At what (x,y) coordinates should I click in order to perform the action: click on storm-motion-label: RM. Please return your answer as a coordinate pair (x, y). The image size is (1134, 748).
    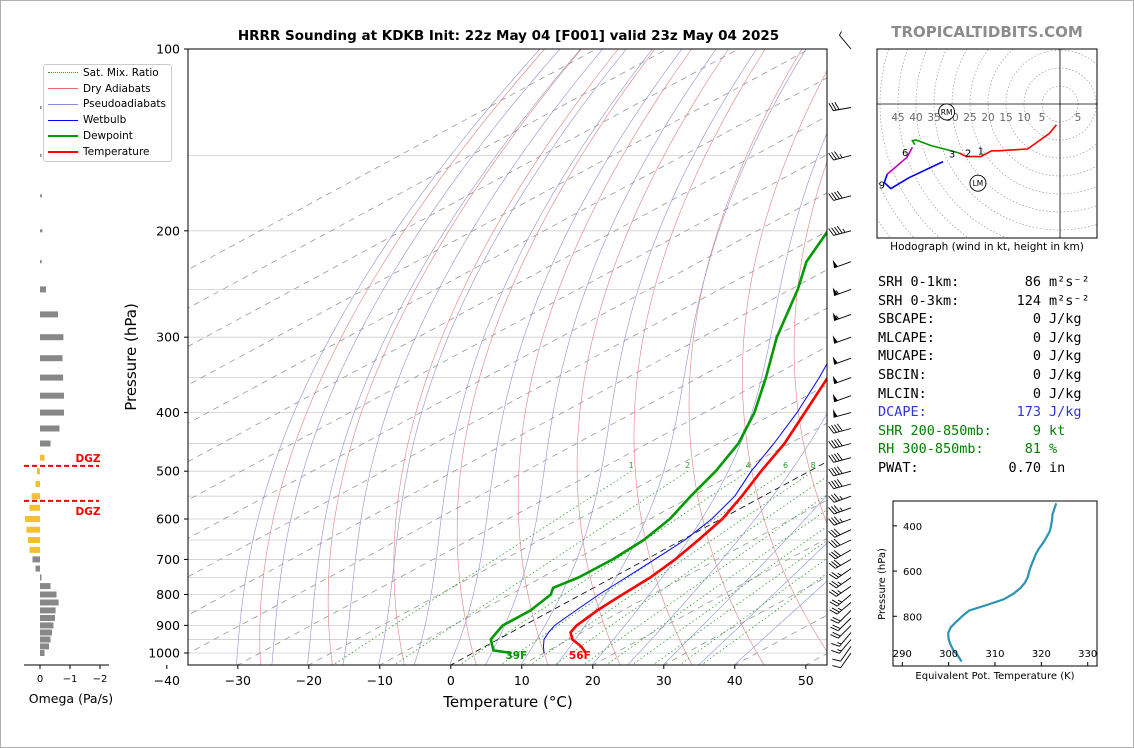
    Looking at the image, I should click on (947, 112).